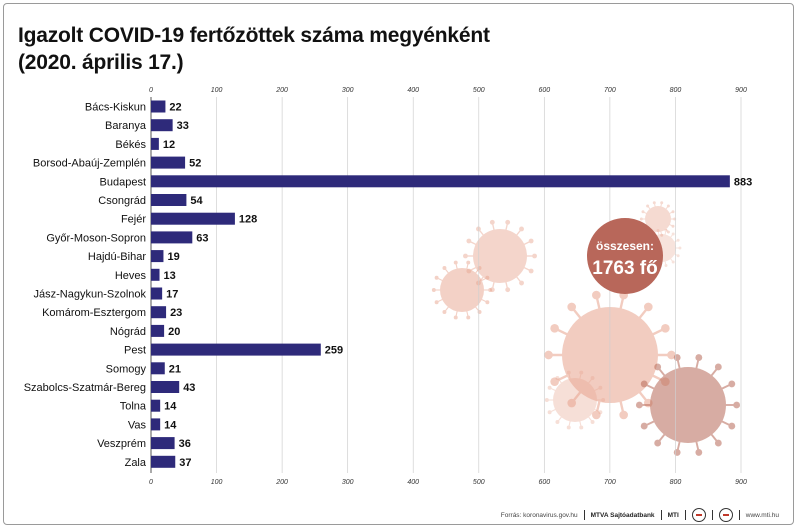 The height and width of the screenshot is (530, 799). What do you see at coordinates (334, 351) in the screenshot?
I see `value-label: 259` at bounding box center [334, 351].